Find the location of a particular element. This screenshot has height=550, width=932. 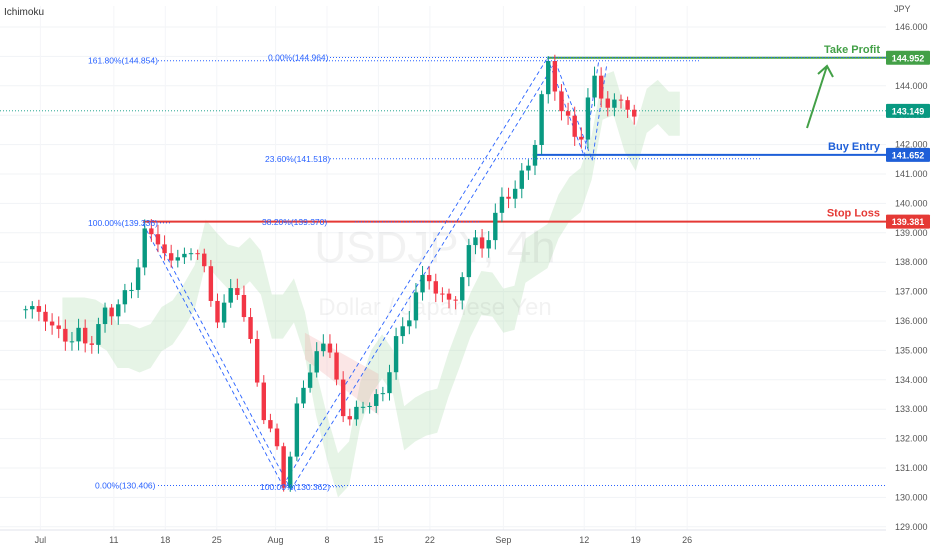

level-label: Buy Entry is located at coordinates (854, 147).